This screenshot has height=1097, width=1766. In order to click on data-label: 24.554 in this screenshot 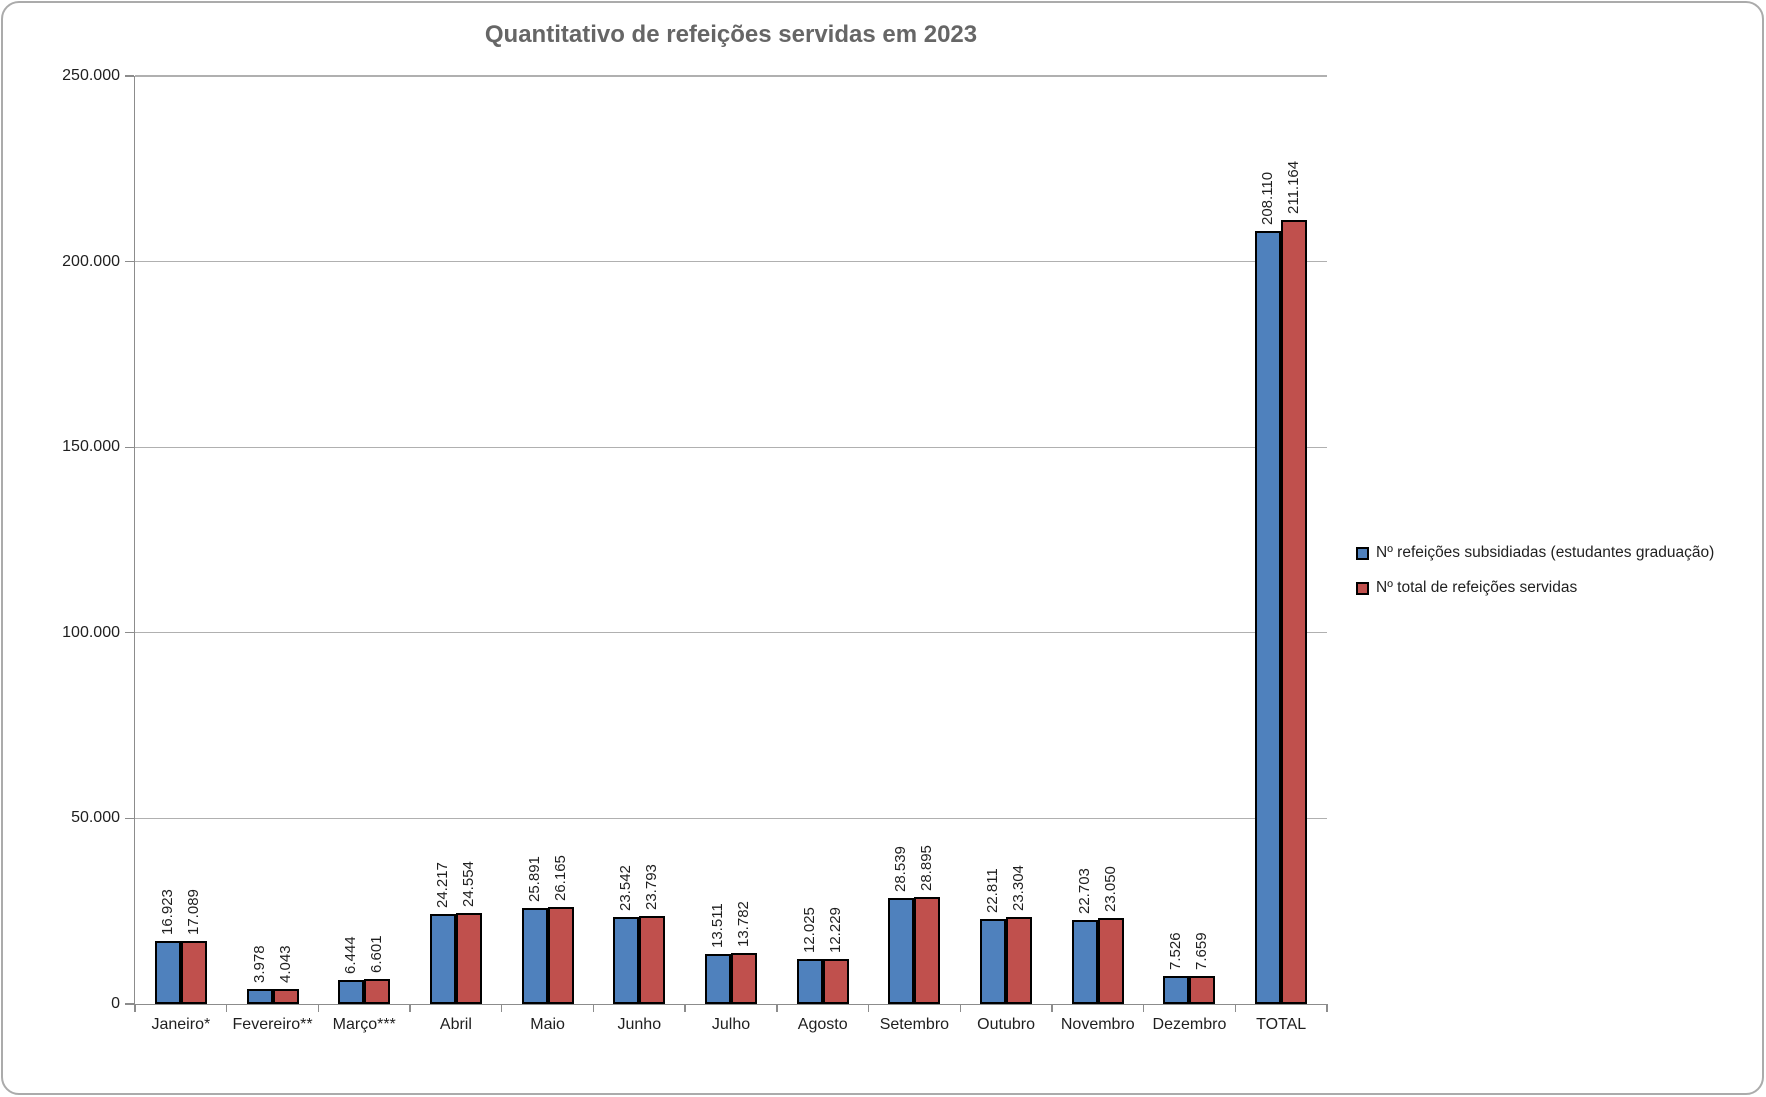, I will do `click(468, 884)`.